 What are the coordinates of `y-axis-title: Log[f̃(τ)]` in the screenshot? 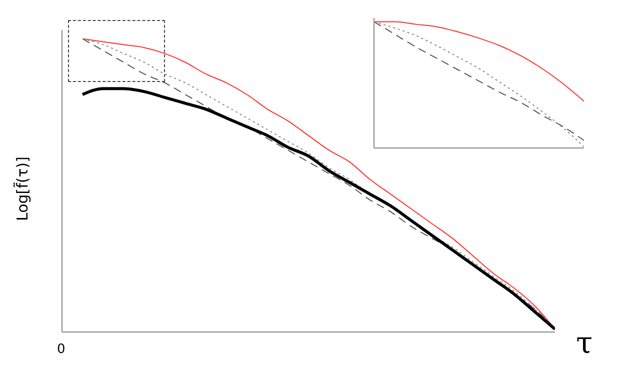 It's located at (22, 188).